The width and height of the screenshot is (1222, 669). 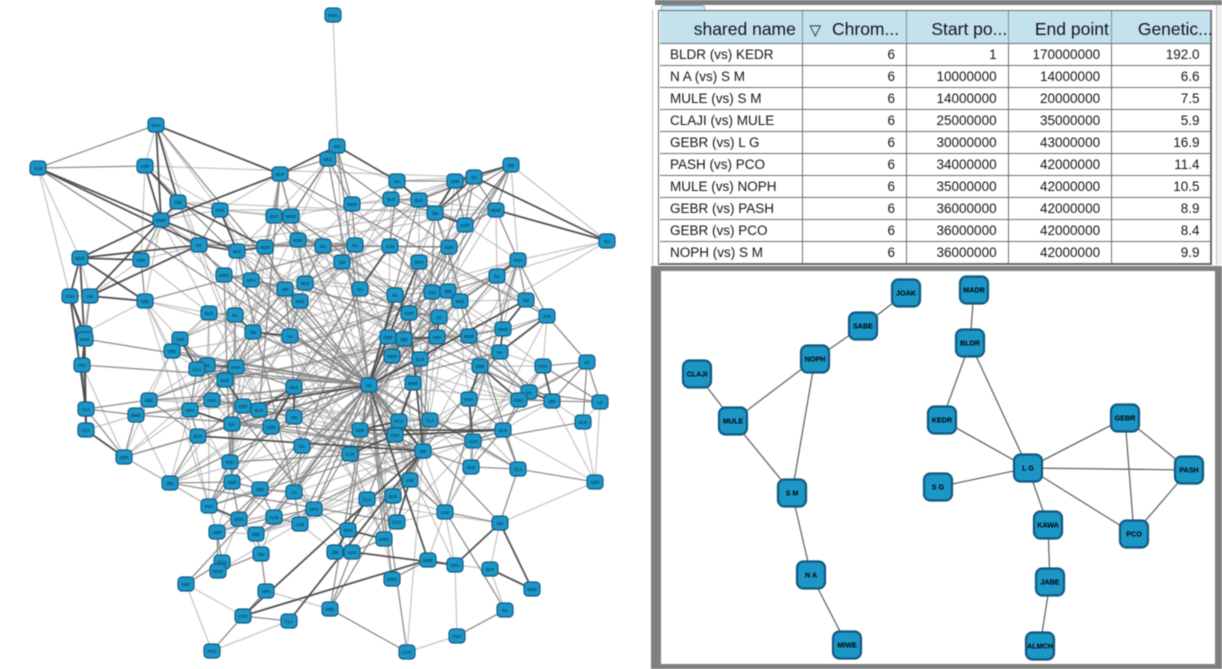 What do you see at coordinates (552, 401) in the screenshot?
I see `svg-text: JBE` at bounding box center [552, 401].